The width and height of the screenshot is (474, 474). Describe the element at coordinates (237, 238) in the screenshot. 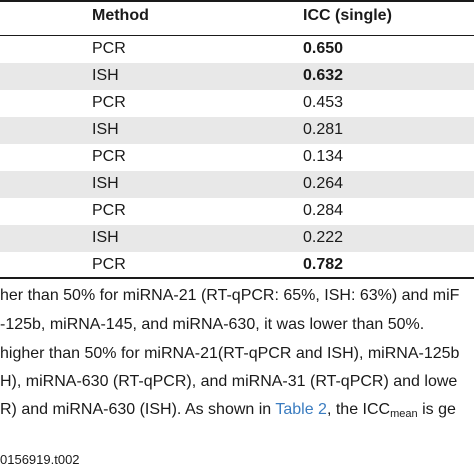

I see `table-row: ISH 0.222` at that location.